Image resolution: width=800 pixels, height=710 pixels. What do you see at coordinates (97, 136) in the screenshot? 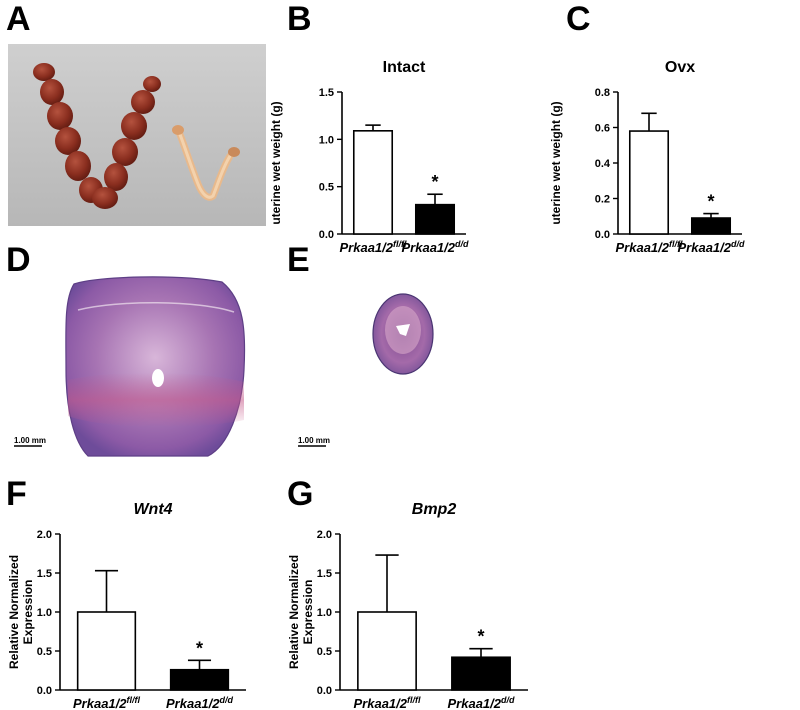
I see `large-uterus` at bounding box center [97, 136].